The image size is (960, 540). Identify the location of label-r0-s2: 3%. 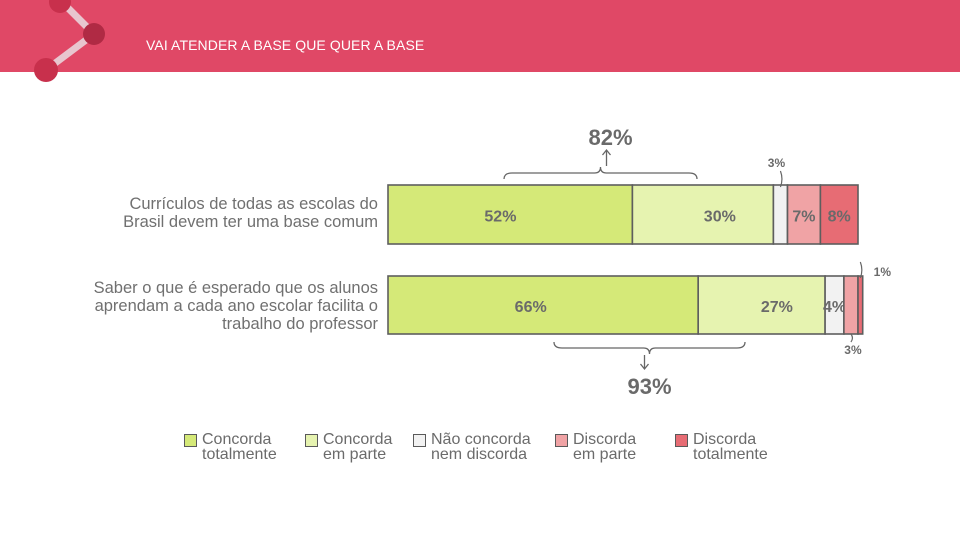
(777, 163).